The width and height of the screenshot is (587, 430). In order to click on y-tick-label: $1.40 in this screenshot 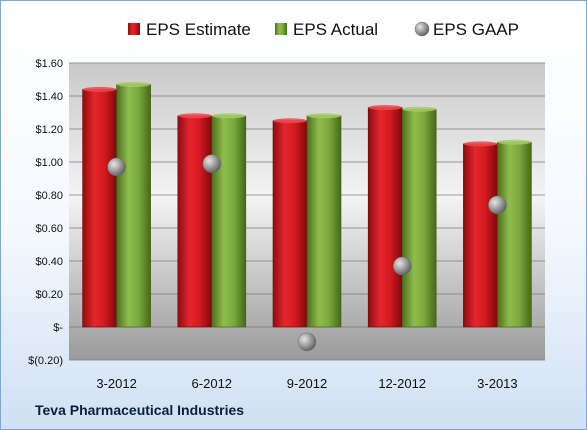, I will do `click(49, 97)`.